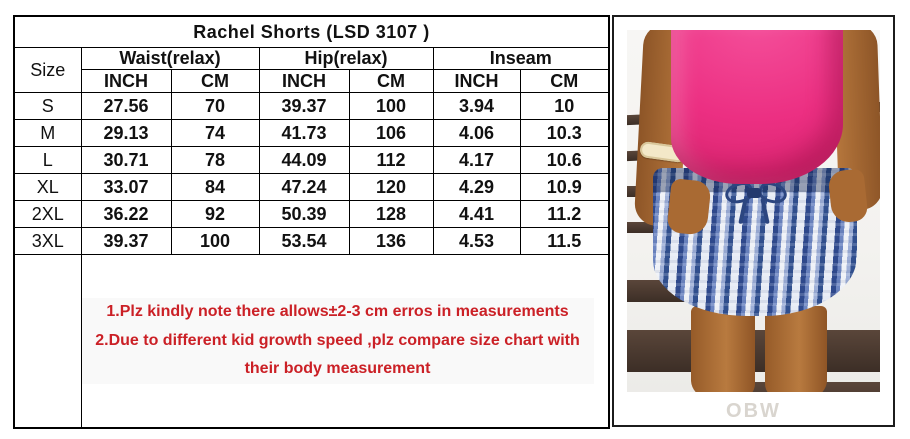 This screenshot has height=439, width=910. I want to click on hip-cm-value: 100, so click(391, 106).